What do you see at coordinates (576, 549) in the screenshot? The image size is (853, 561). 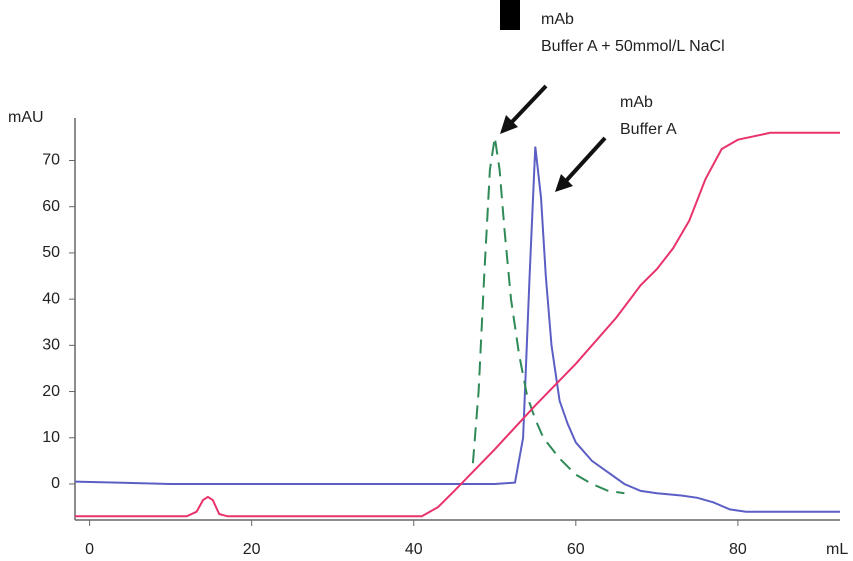 I see `x-tick-label: 60` at bounding box center [576, 549].